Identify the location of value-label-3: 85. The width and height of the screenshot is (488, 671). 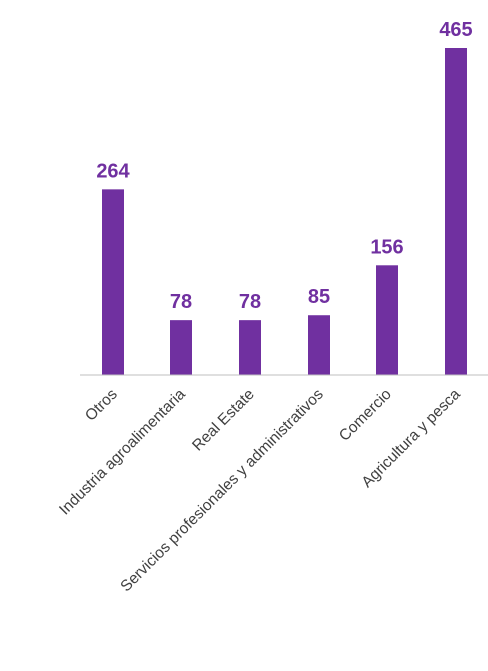
(319, 297).